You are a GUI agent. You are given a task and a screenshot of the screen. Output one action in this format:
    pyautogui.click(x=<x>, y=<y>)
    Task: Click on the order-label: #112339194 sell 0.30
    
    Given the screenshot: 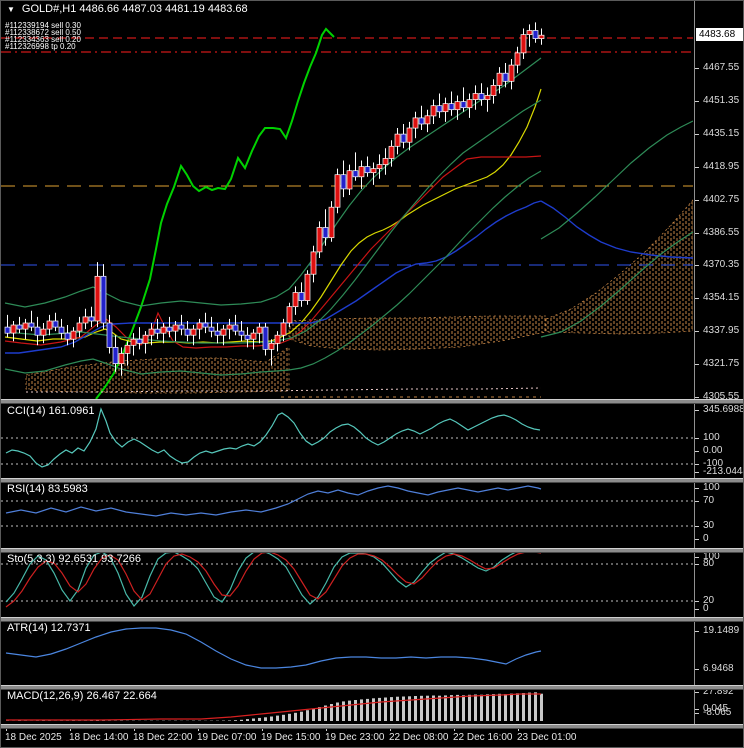 What is the action you would take?
    pyautogui.click(x=43, y=25)
    